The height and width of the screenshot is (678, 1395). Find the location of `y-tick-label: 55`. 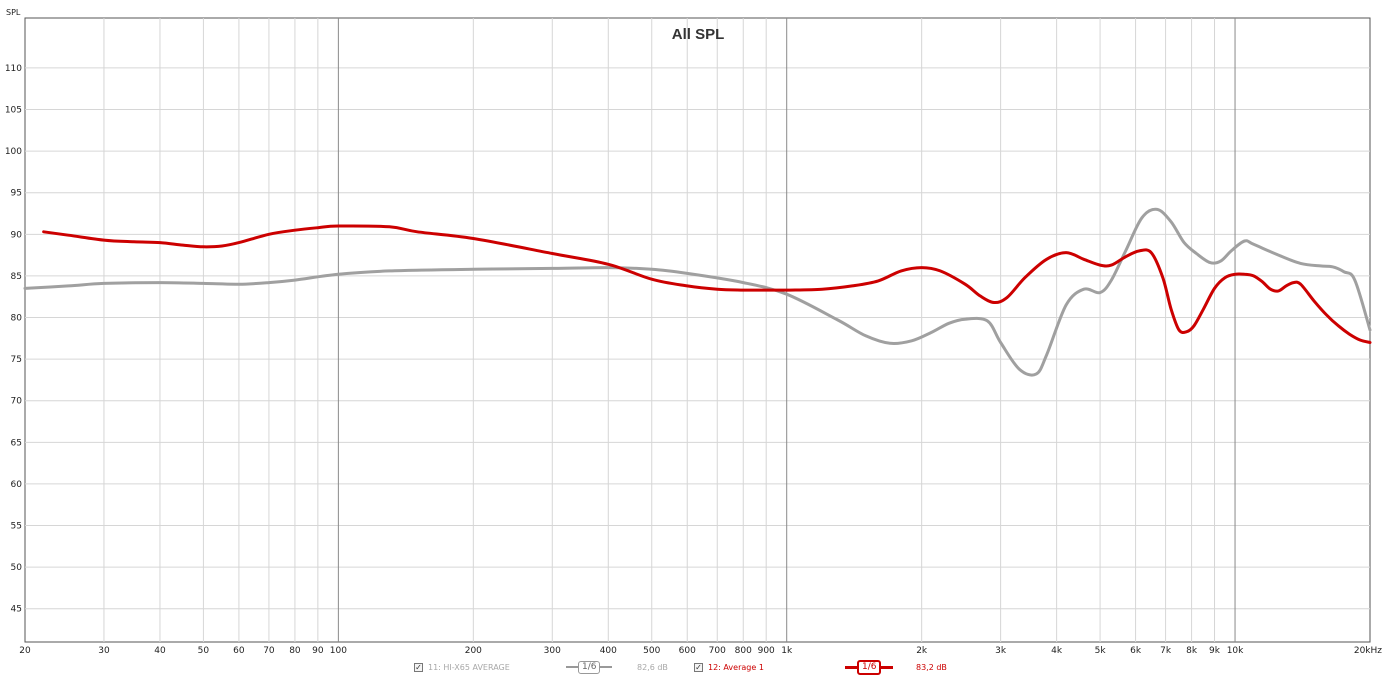

y-tick-label: 55 is located at coordinates (16, 527).